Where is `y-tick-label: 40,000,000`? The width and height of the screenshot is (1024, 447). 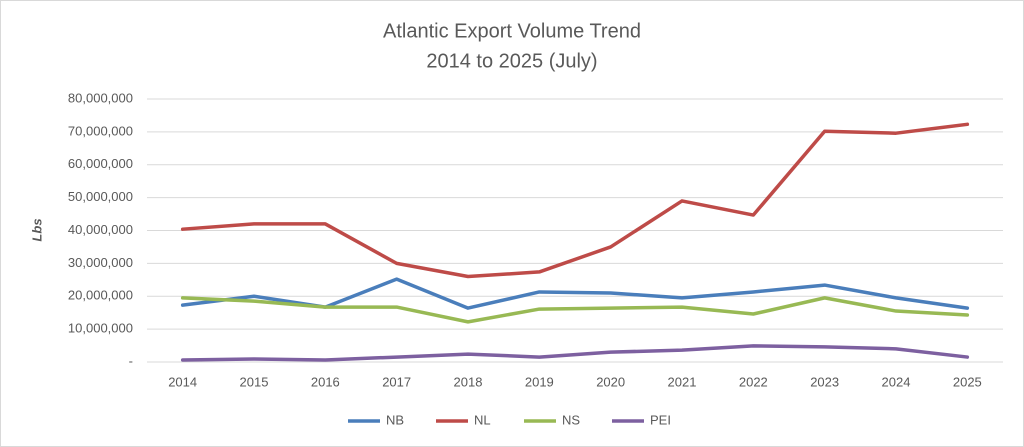 y-tick-label: 40,000,000 is located at coordinates (100, 229).